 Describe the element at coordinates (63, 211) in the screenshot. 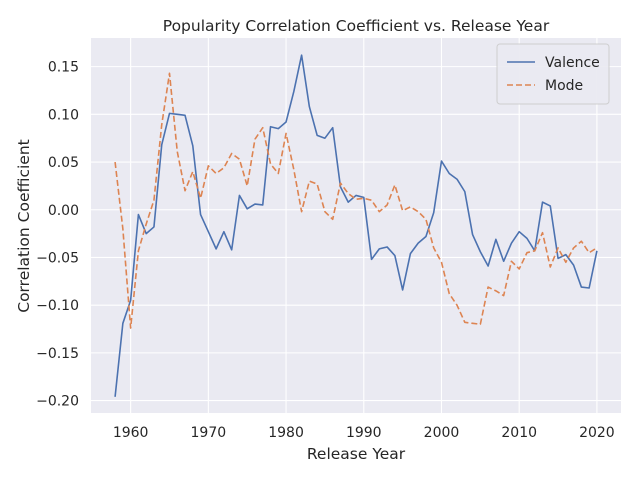

I see `y-tick-label: 0.00` at that location.